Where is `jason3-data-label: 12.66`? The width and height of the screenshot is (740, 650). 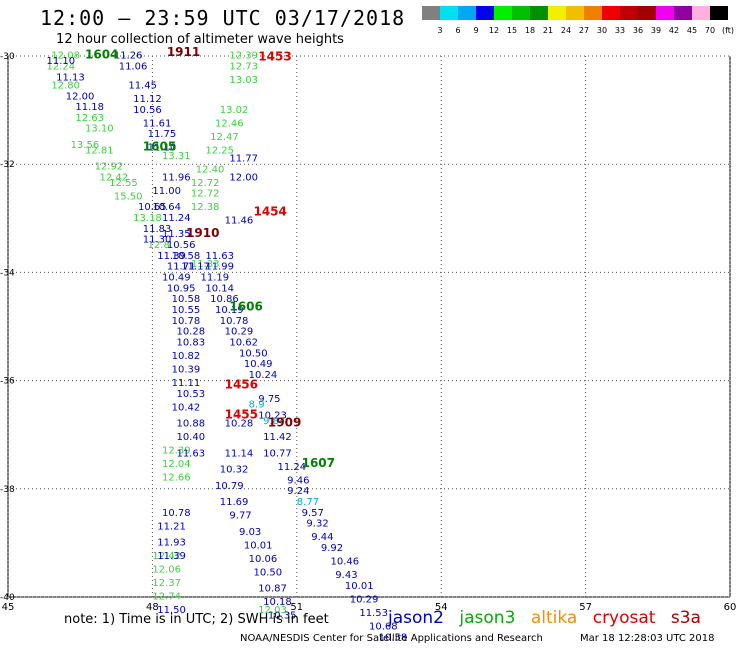 jason3-data-label: 12.66 is located at coordinates (176, 478).